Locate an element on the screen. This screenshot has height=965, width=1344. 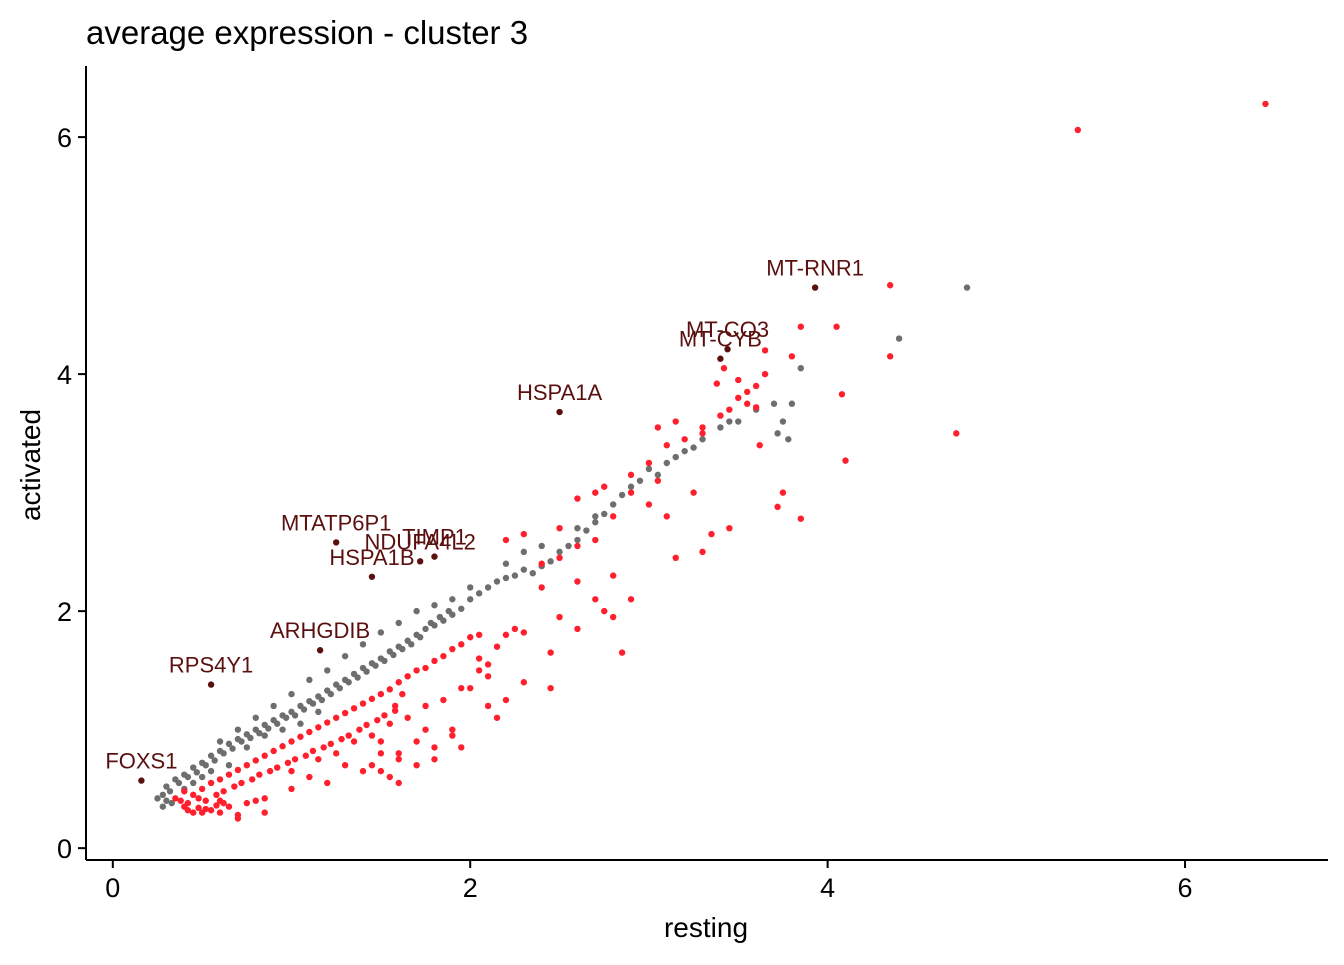
point-label: NDUFA4L2 is located at coordinates (420, 541).